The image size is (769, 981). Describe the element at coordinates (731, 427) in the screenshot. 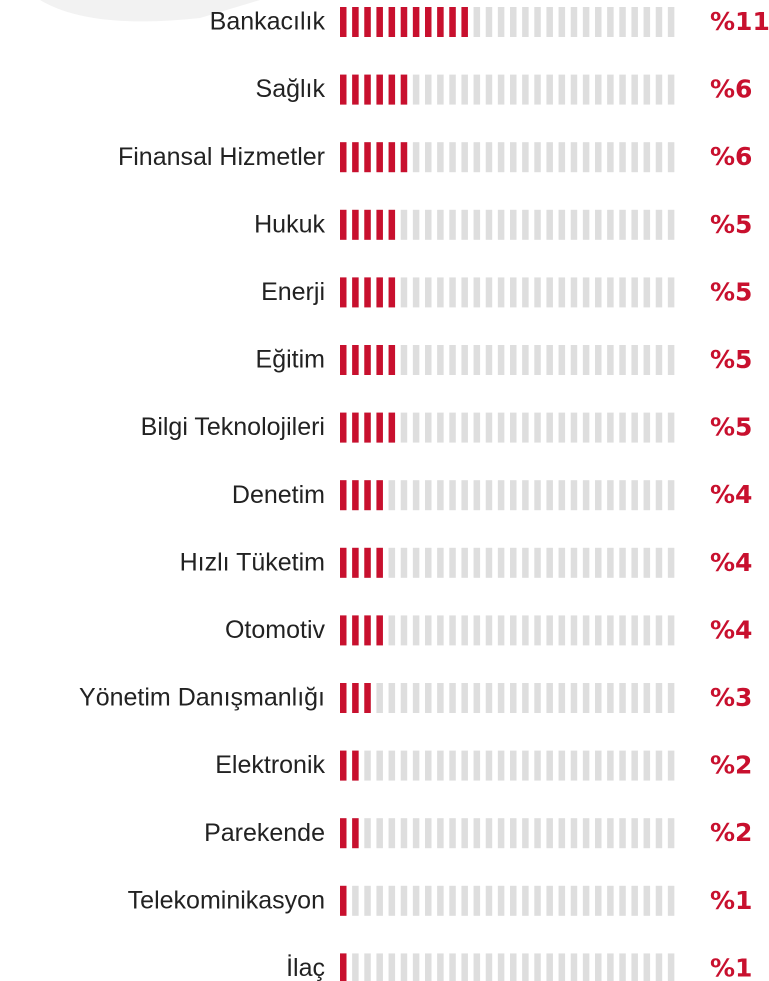

I see `value-label: %5` at that location.